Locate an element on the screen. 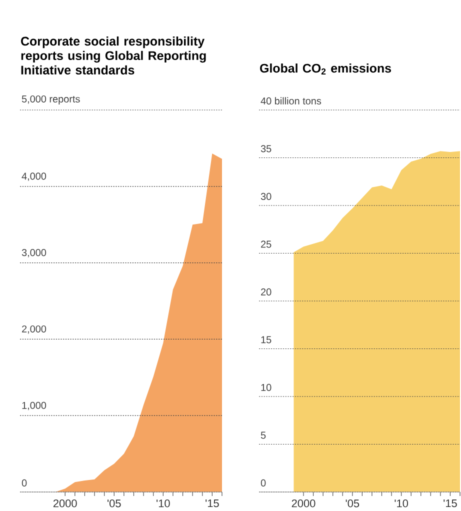 The image size is (461, 511). y-tick-label: 2,000 is located at coordinates (34, 329).